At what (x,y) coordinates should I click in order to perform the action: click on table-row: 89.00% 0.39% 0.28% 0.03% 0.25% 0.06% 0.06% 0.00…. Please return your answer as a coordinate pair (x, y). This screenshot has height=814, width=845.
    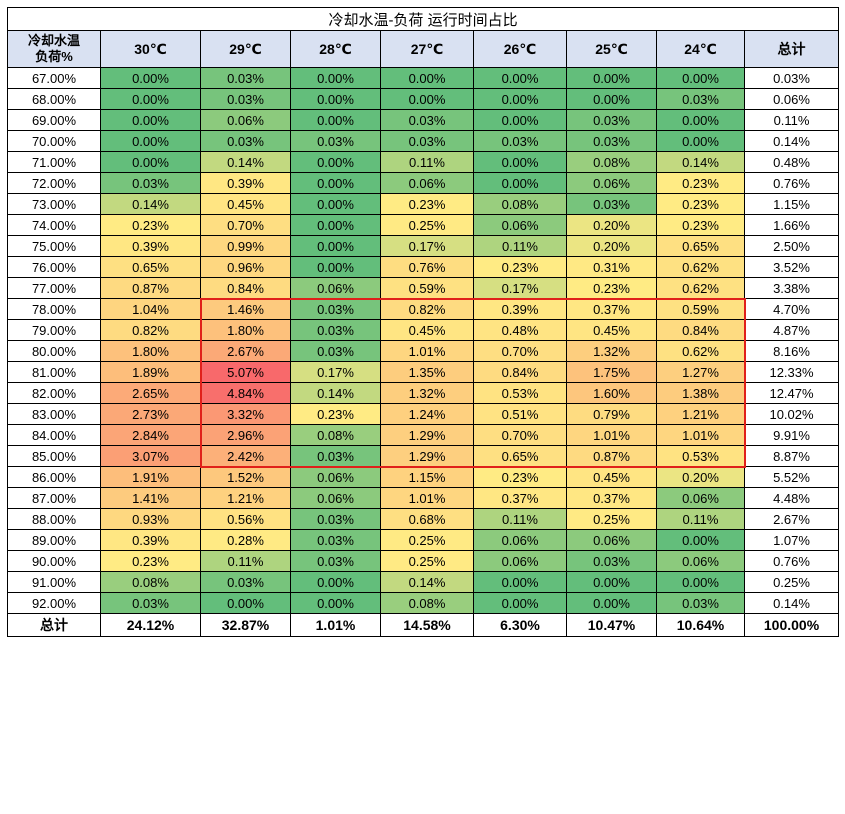
    Looking at the image, I should click on (423, 540).